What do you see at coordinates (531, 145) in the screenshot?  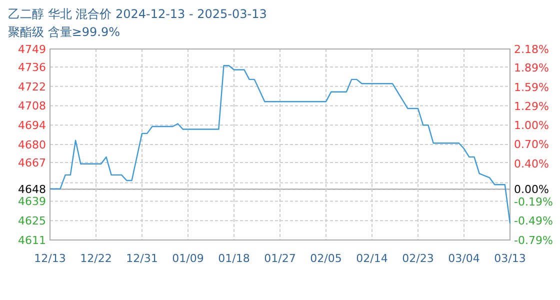 I see `y2-tick-label: 0.70%` at bounding box center [531, 145].